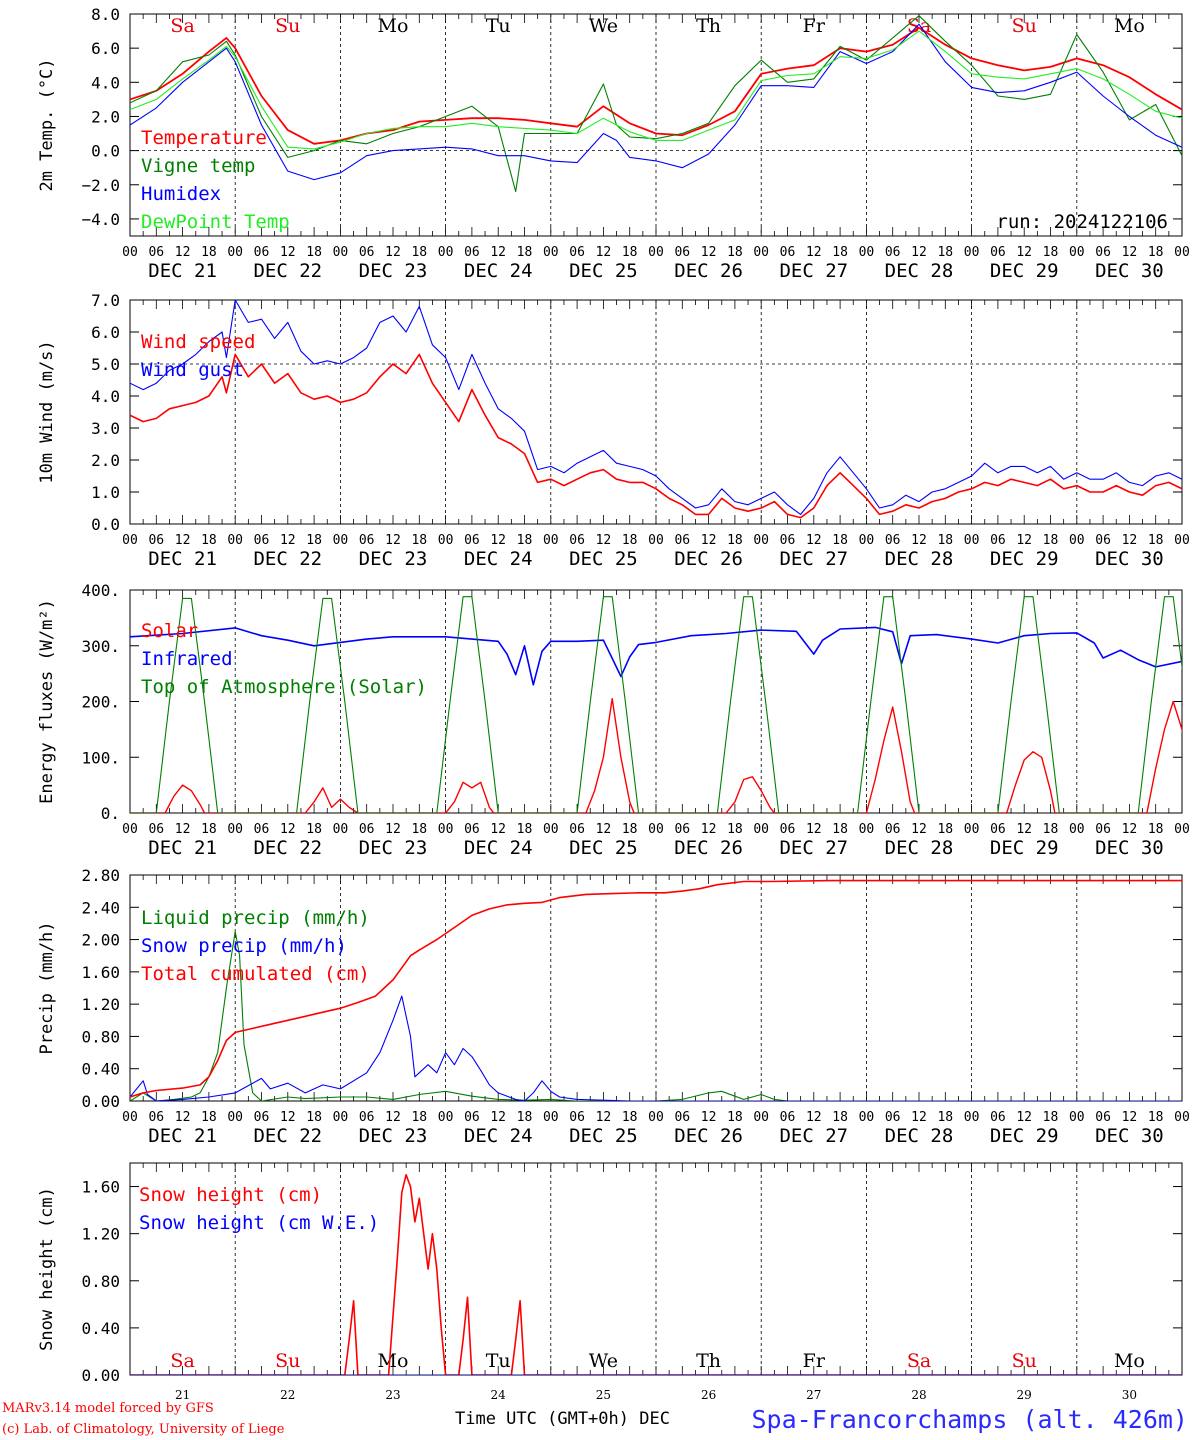 This screenshot has width=1194, height=1440. What do you see at coordinates (393, 1361) in the screenshot?
I see `weekday-label: Mo` at bounding box center [393, 1361].